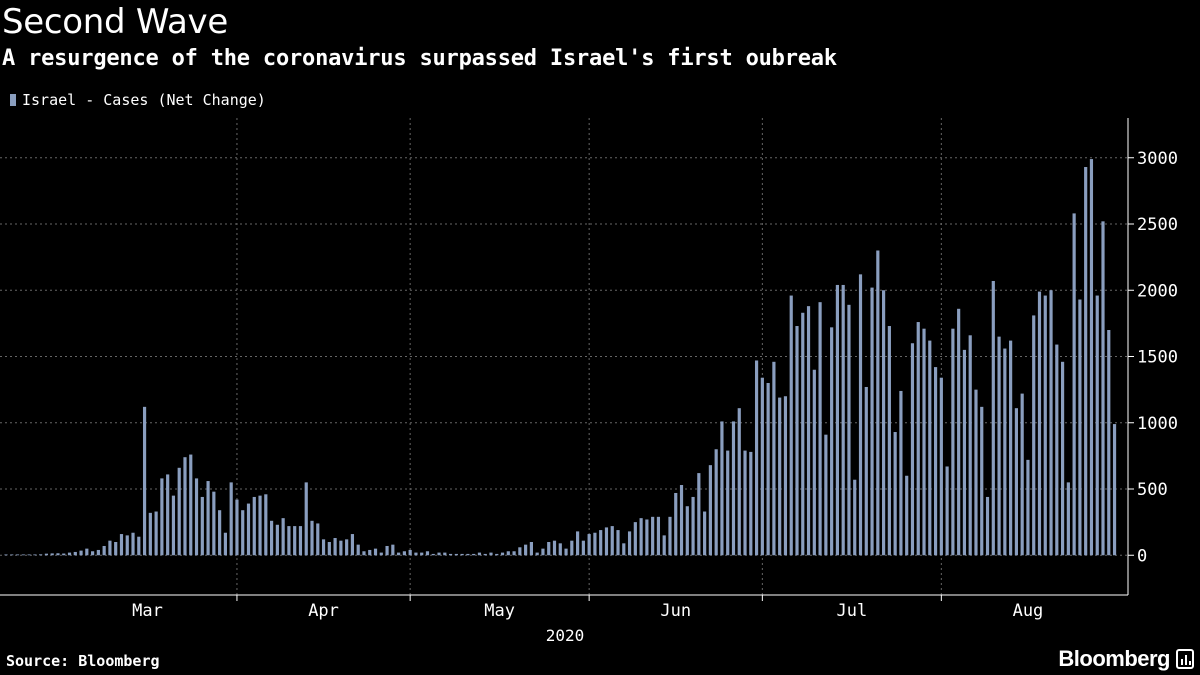 Image resolution: width=1200 pixels, height=675 pixels. I want to click on x-tick-label: Jun, so click(675, 611).